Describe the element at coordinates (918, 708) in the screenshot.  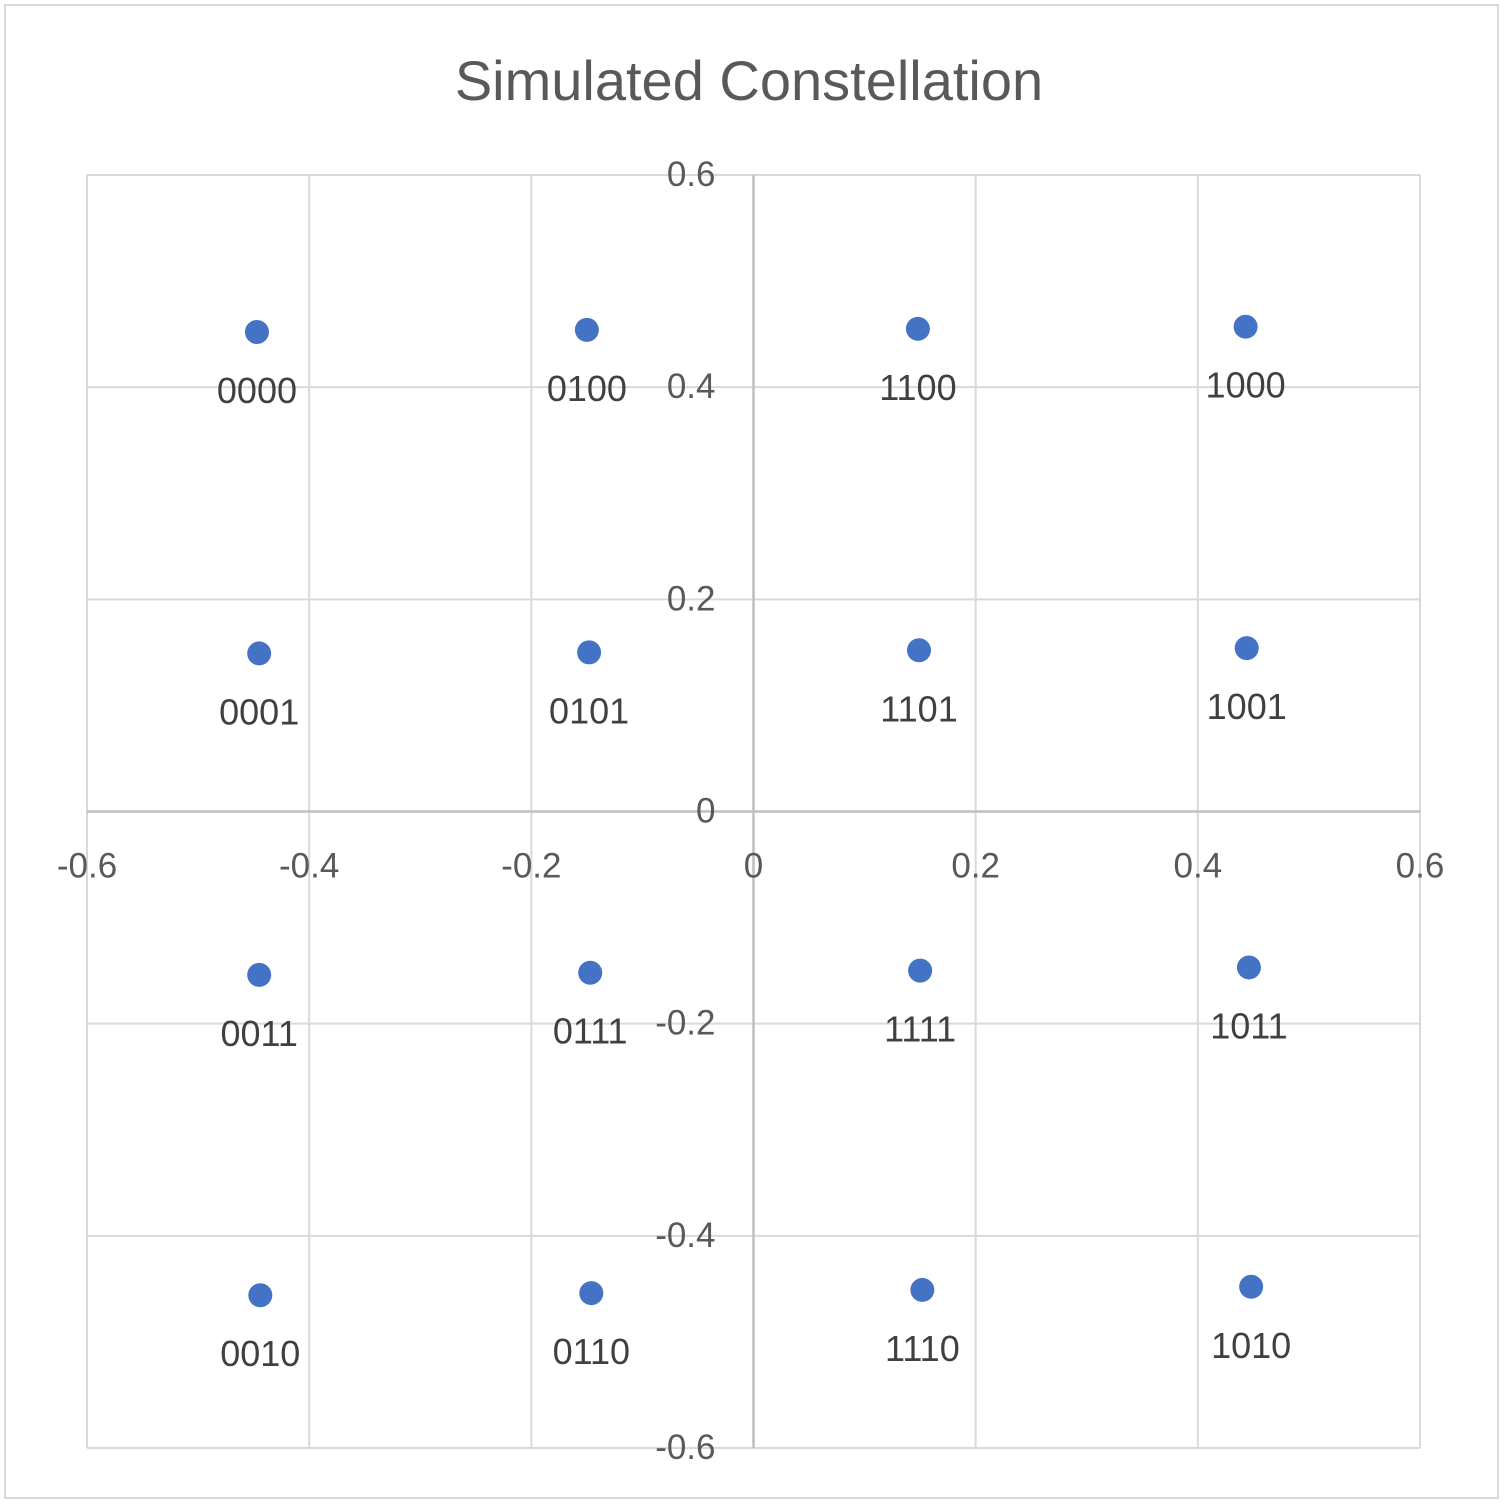
I see `data-label: 1101` at that location.